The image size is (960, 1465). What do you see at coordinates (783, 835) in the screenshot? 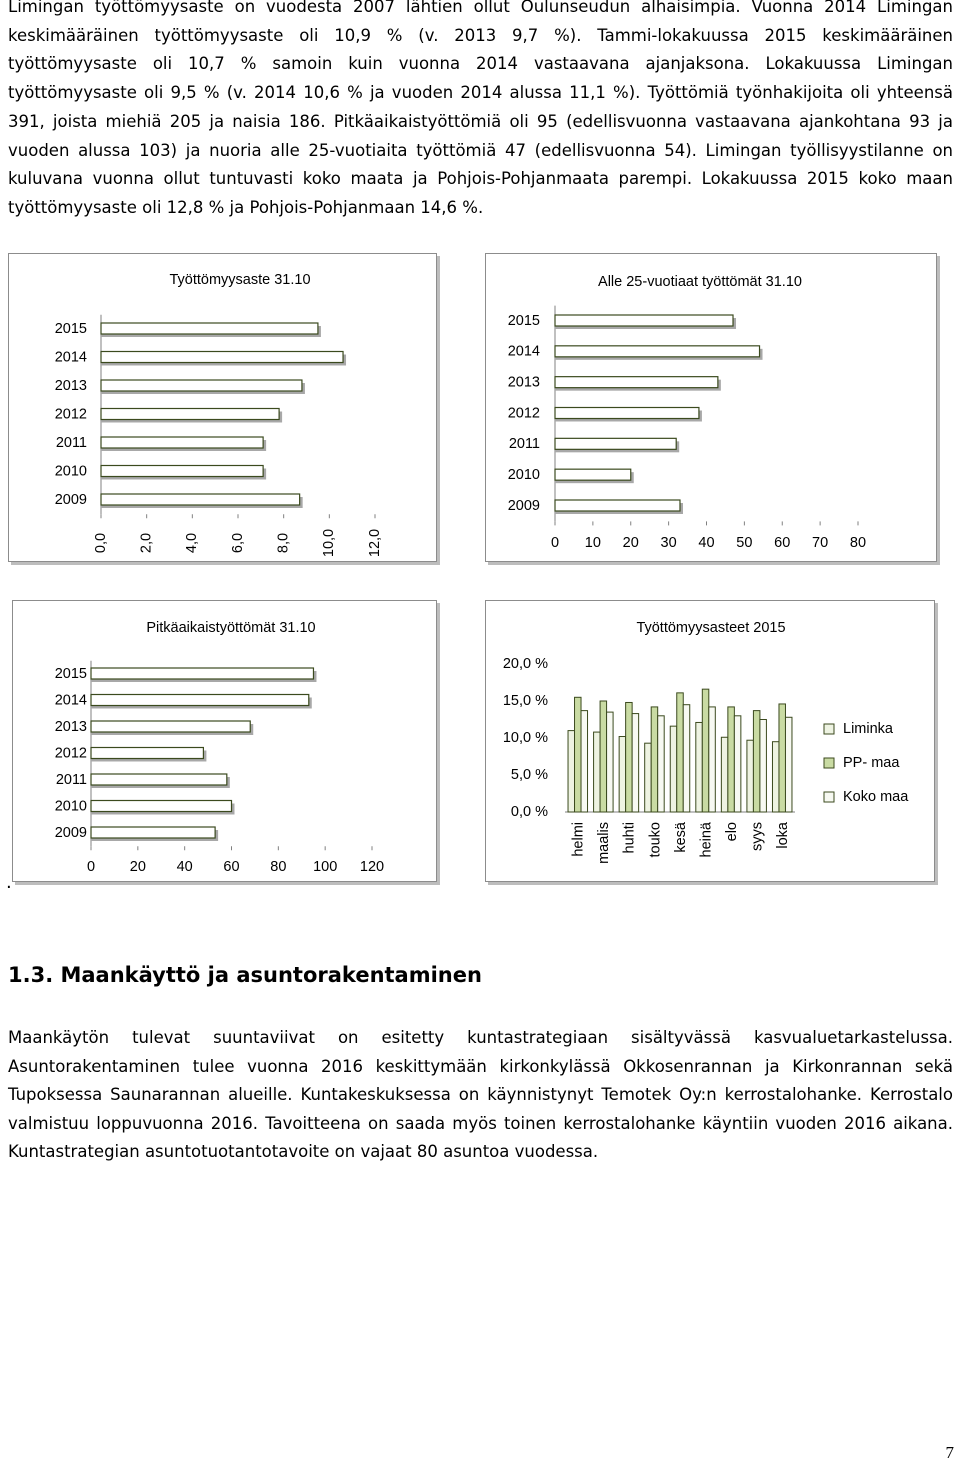
I see `x-tick-label: loka` at bounding box center [783, 835].